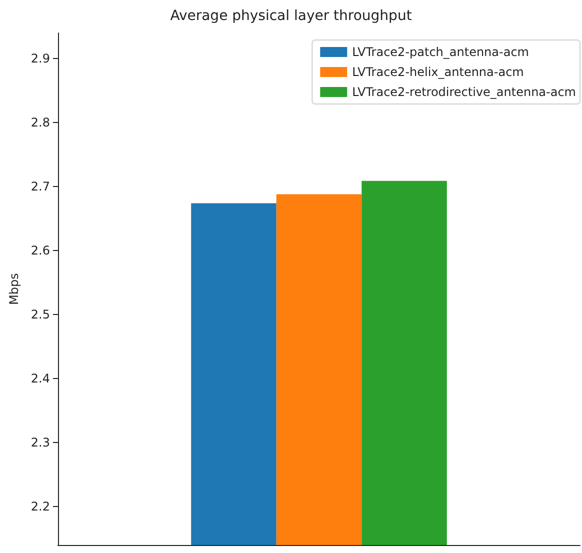 This screenshot has height=553, width=582. I want to click on y-tick-label: 2.3, so click(40, 443).